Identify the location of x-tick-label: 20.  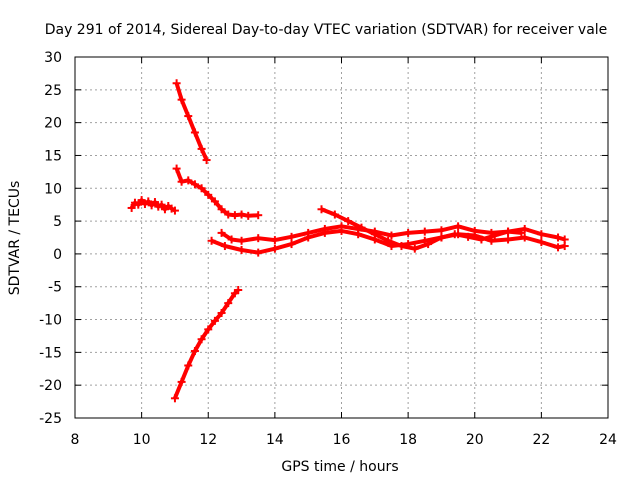
(475, 440).